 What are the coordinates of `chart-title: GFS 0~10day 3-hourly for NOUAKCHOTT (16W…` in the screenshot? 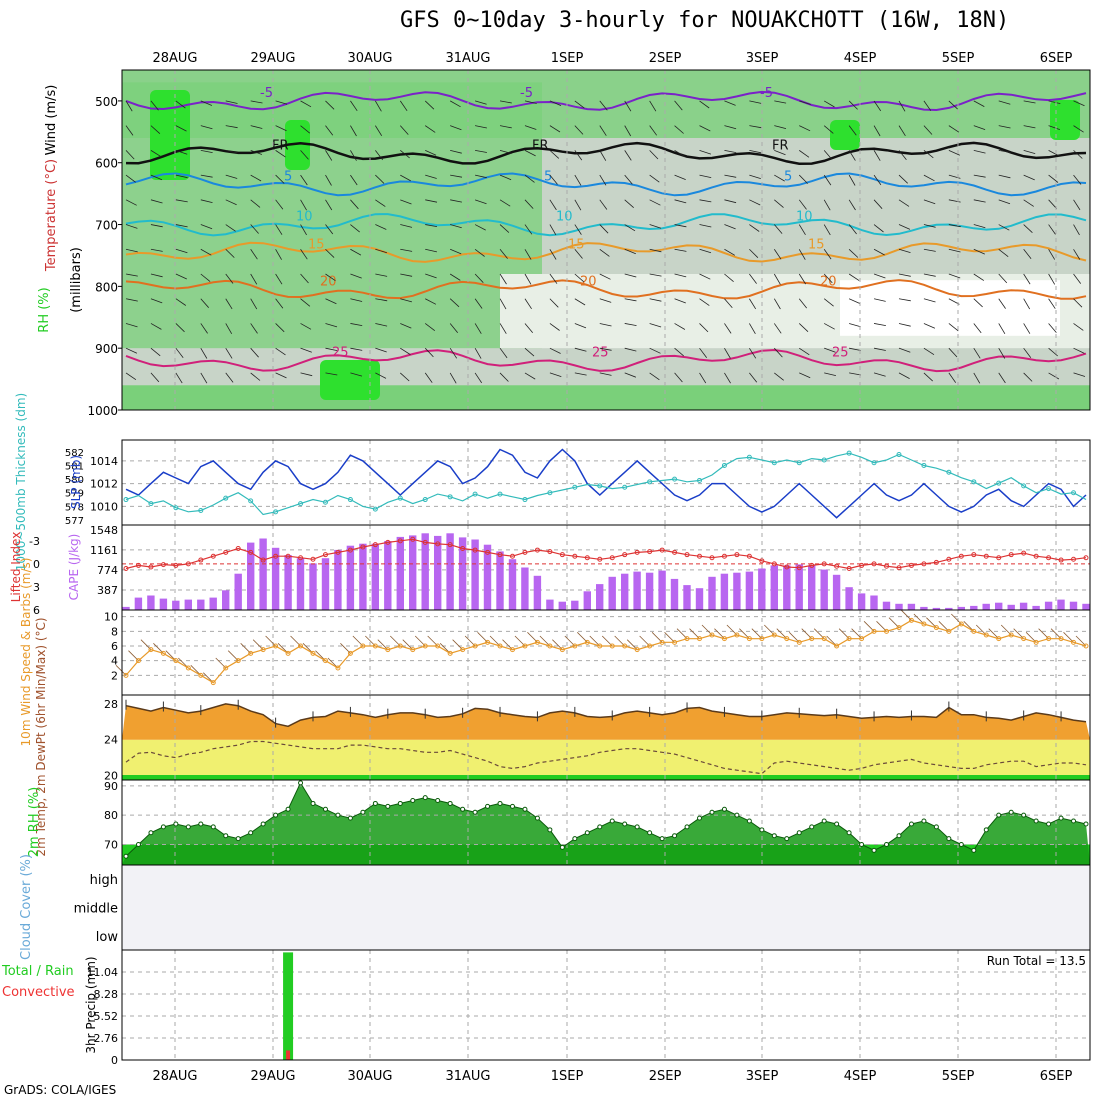 It's located at (705, 20).